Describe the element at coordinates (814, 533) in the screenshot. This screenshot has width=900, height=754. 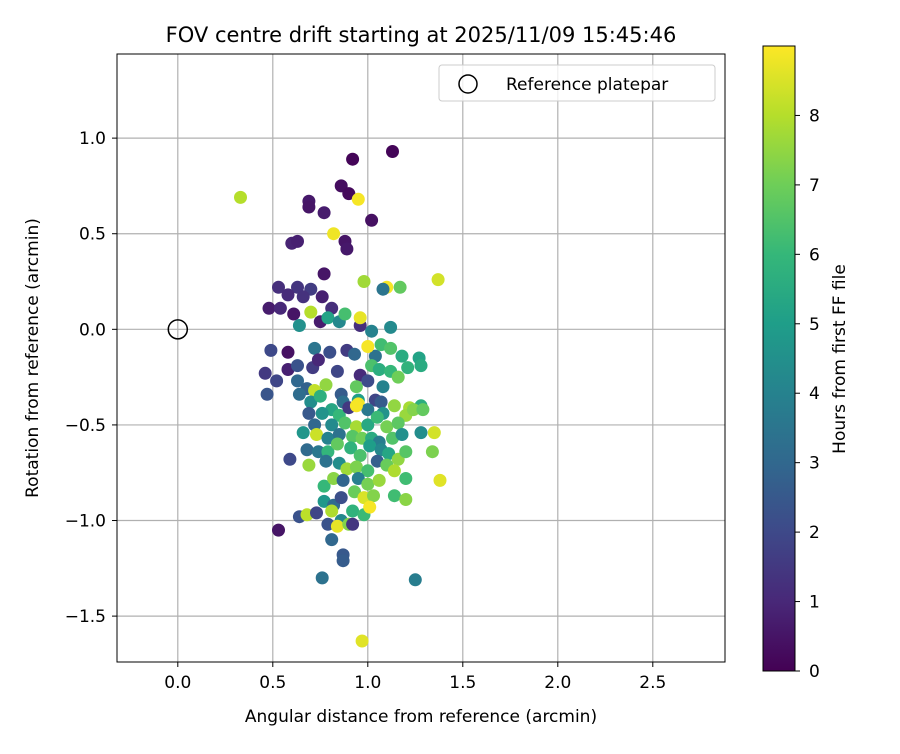
I see `colorbar-tick-label: 2` at that location.